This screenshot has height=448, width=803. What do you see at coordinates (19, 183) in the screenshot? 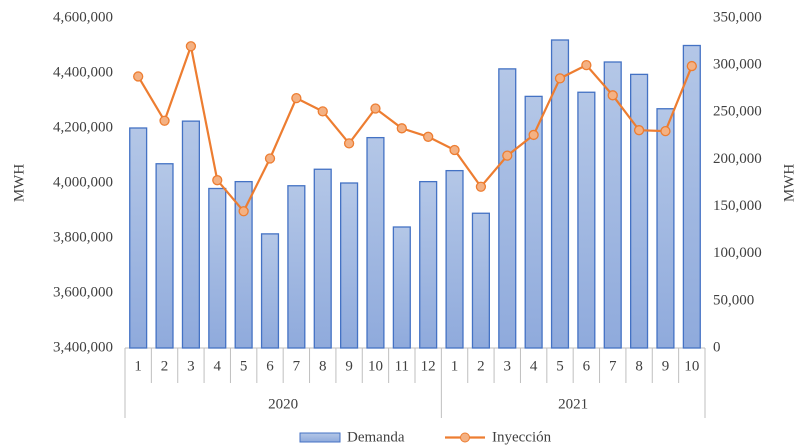
I see `y-axis-title: MWH` at bounding box center [19, 183].